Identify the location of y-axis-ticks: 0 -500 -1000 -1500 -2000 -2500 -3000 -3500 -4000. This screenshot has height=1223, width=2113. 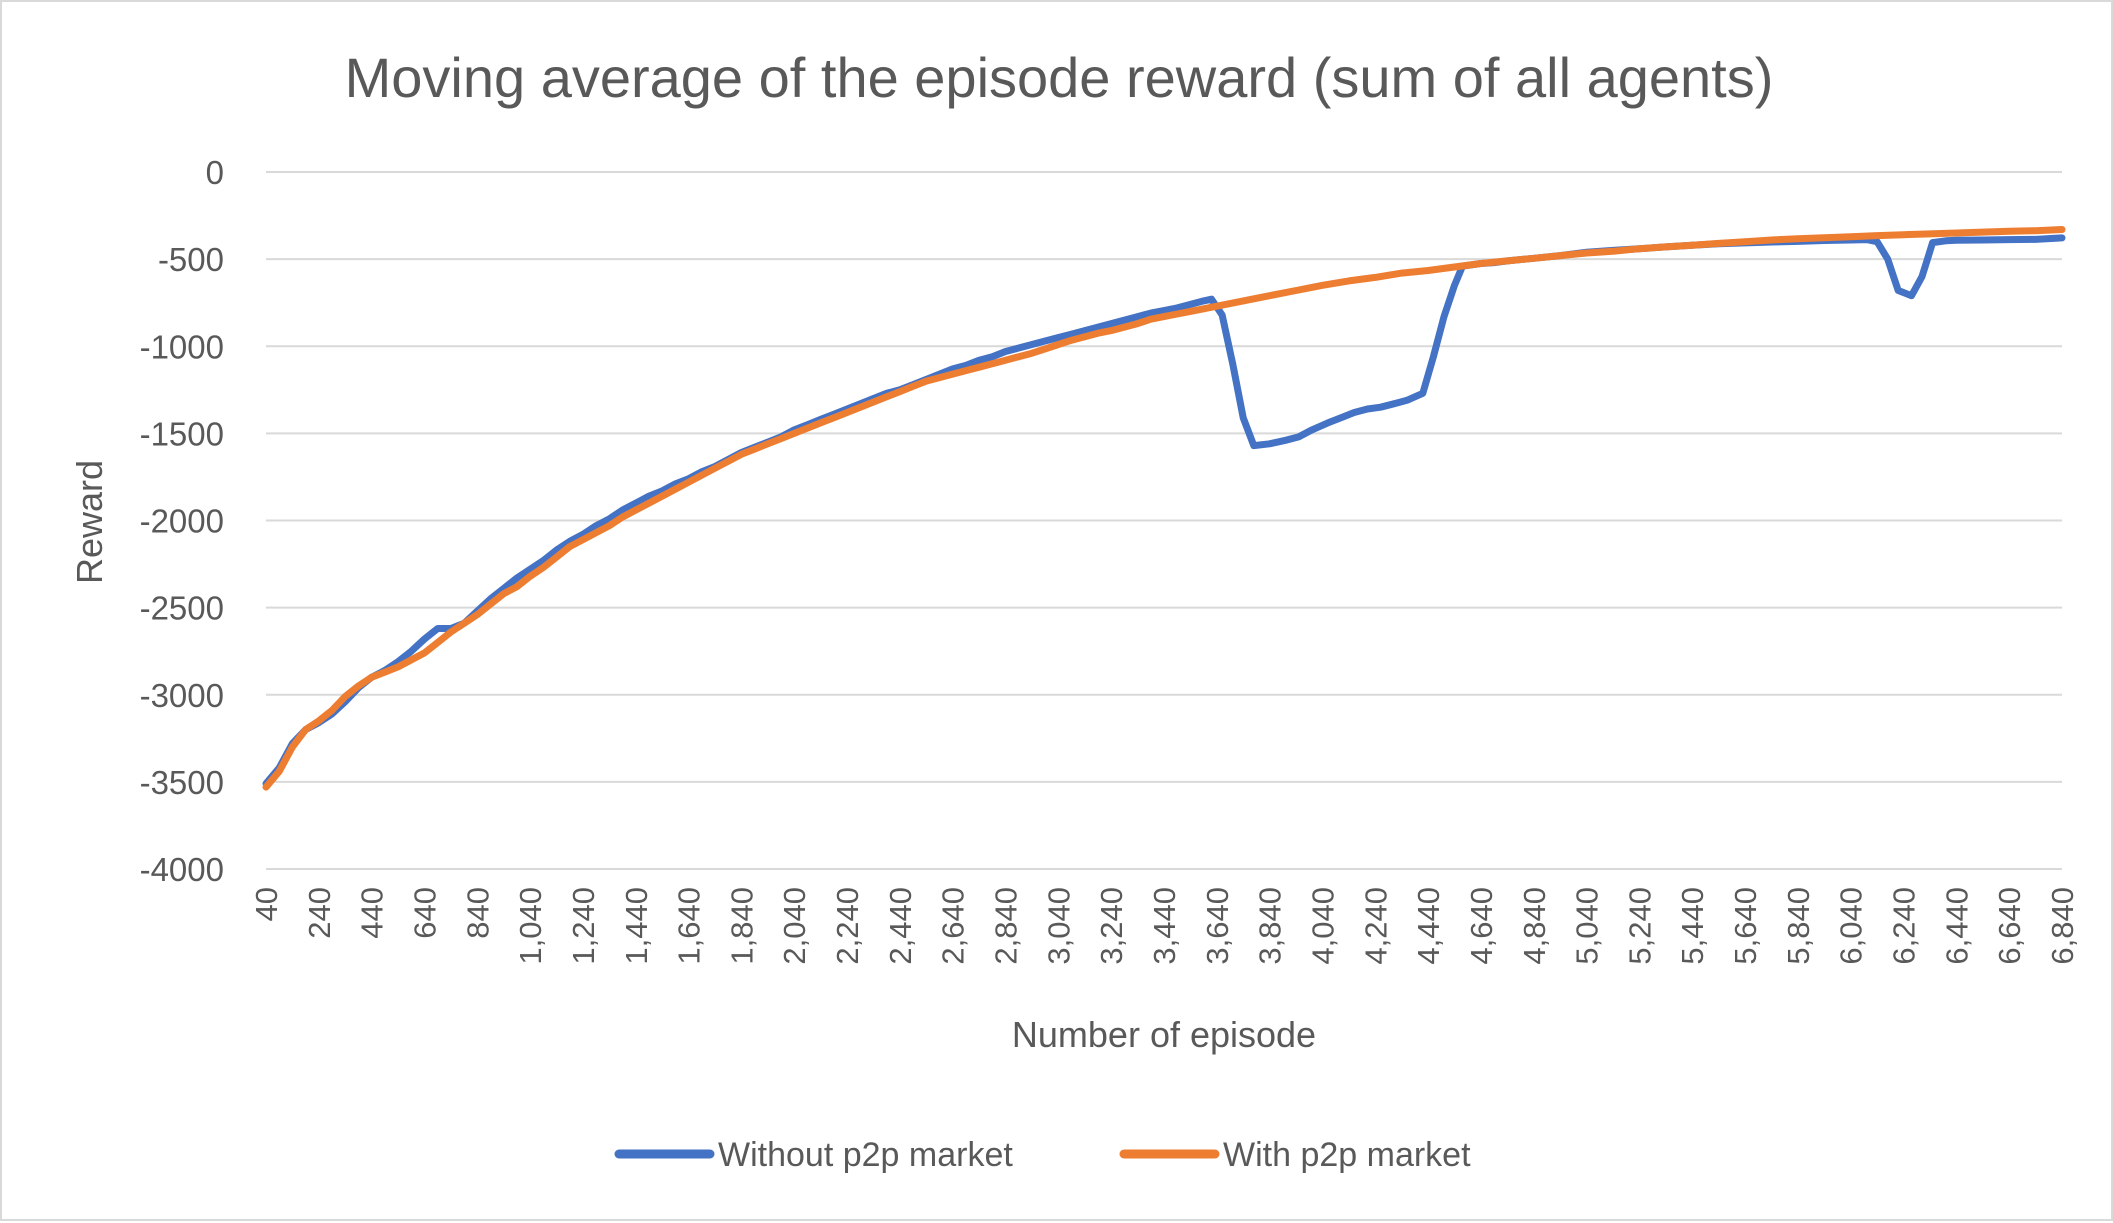
(182, 521).